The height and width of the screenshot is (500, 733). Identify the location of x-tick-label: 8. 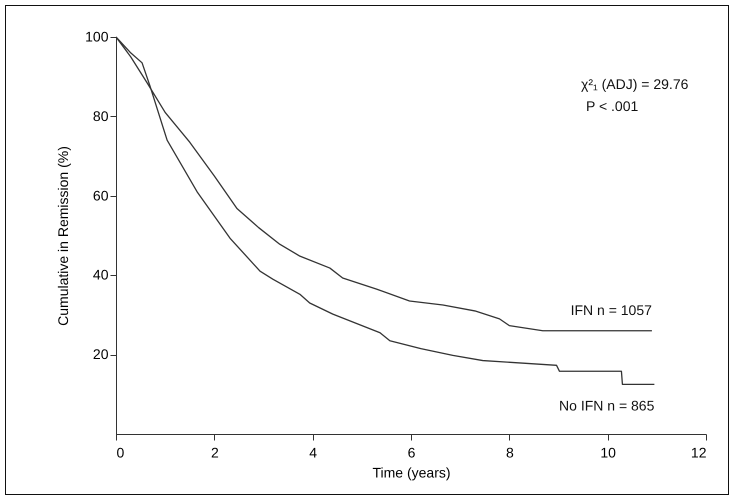
(510, 452).